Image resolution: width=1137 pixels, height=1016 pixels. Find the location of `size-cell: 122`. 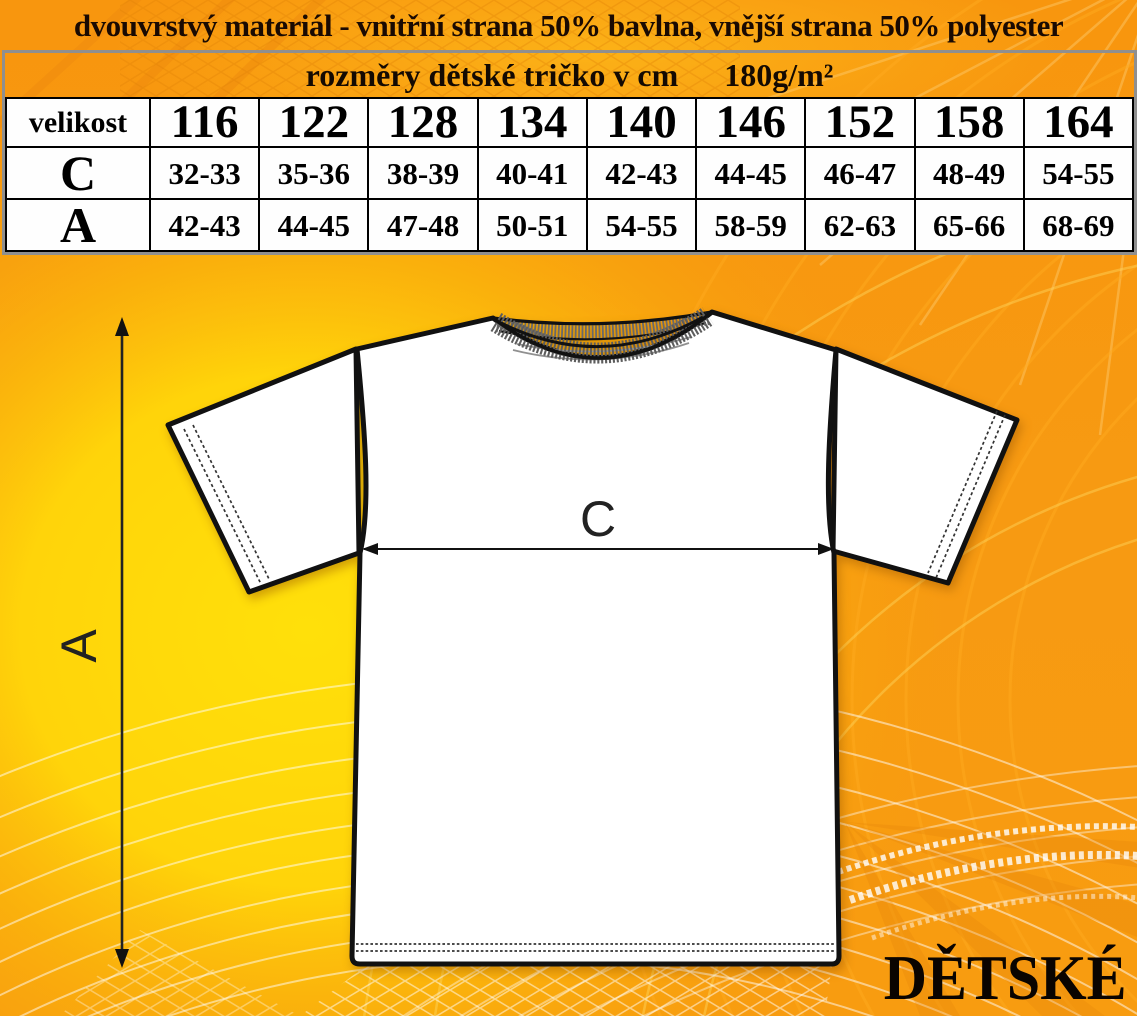

size-cell: 122 is located at coordinates (314, 122).